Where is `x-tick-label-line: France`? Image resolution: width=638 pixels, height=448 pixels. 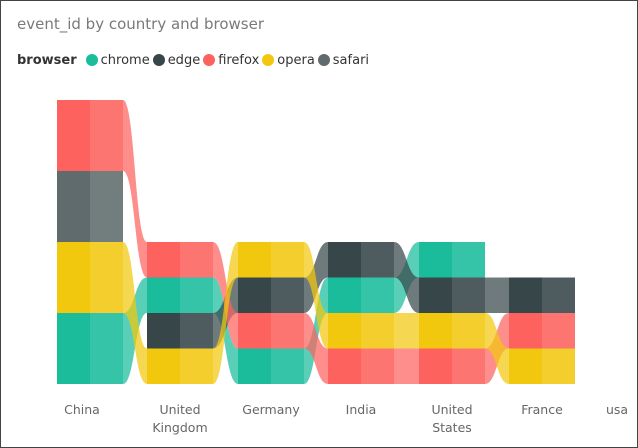 x-tick-label-line: France is located at coordinates (542, 409).